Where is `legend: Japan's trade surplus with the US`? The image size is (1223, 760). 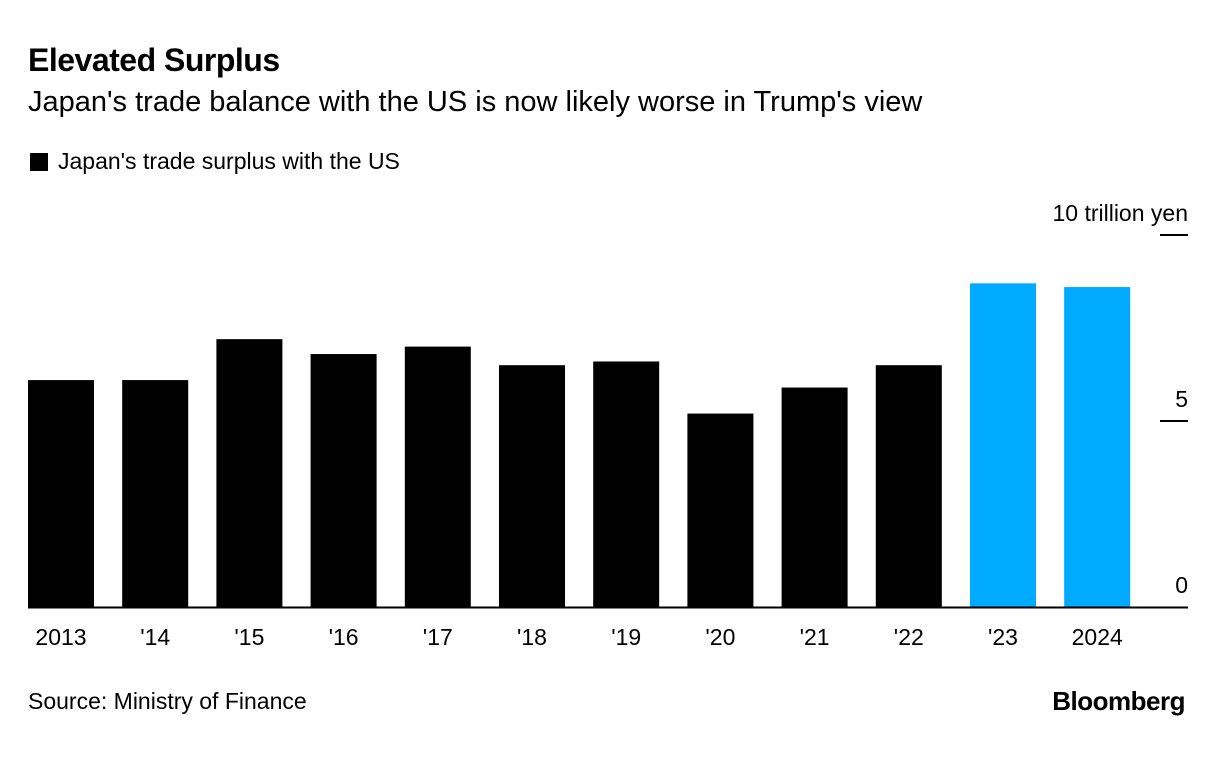 legend: Japan's trade surplus with the US is located at coordinates (215, 161).